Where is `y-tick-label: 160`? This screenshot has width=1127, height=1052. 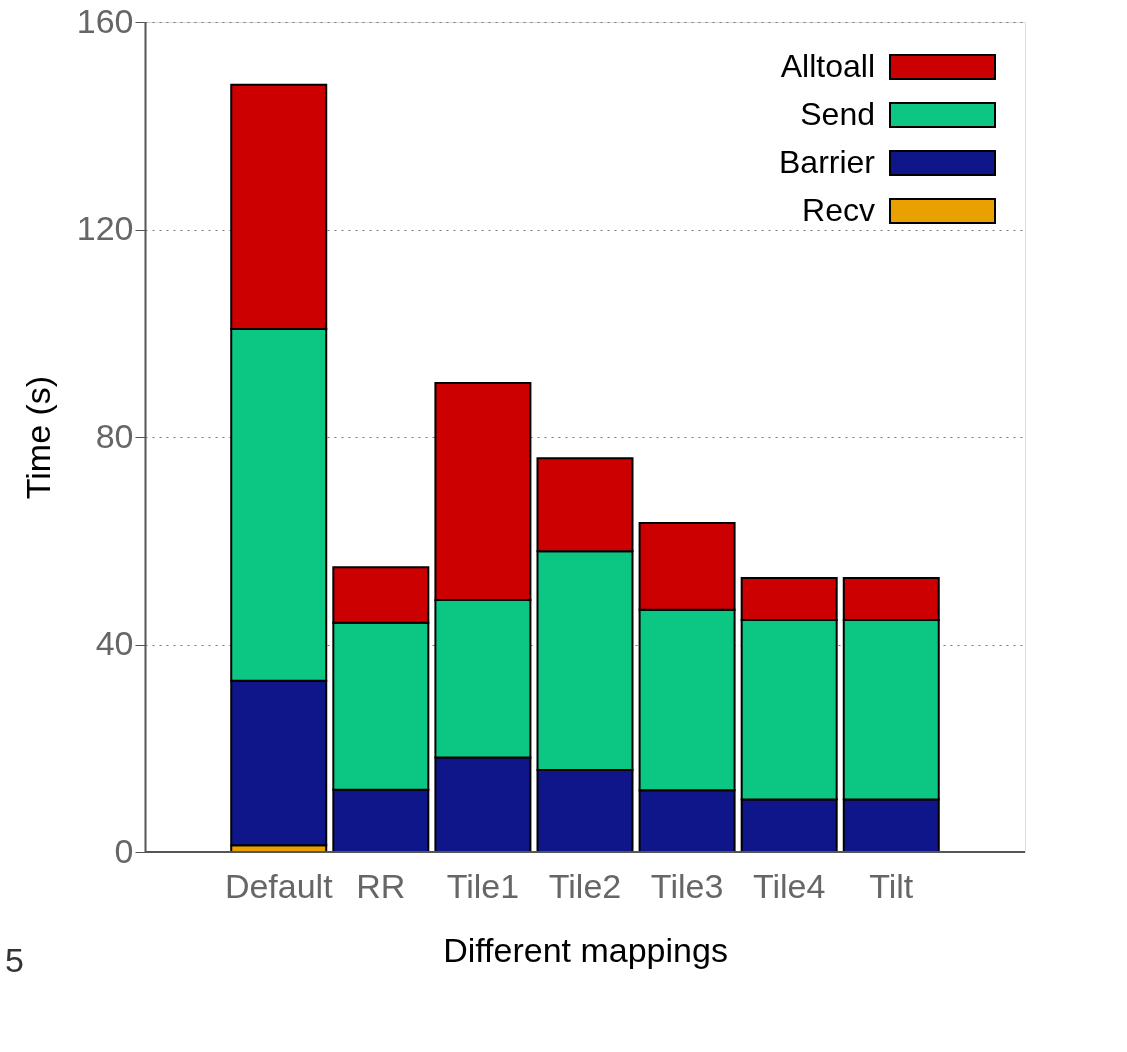
y-tick-label: 160 is located at coordinates (105, 20).